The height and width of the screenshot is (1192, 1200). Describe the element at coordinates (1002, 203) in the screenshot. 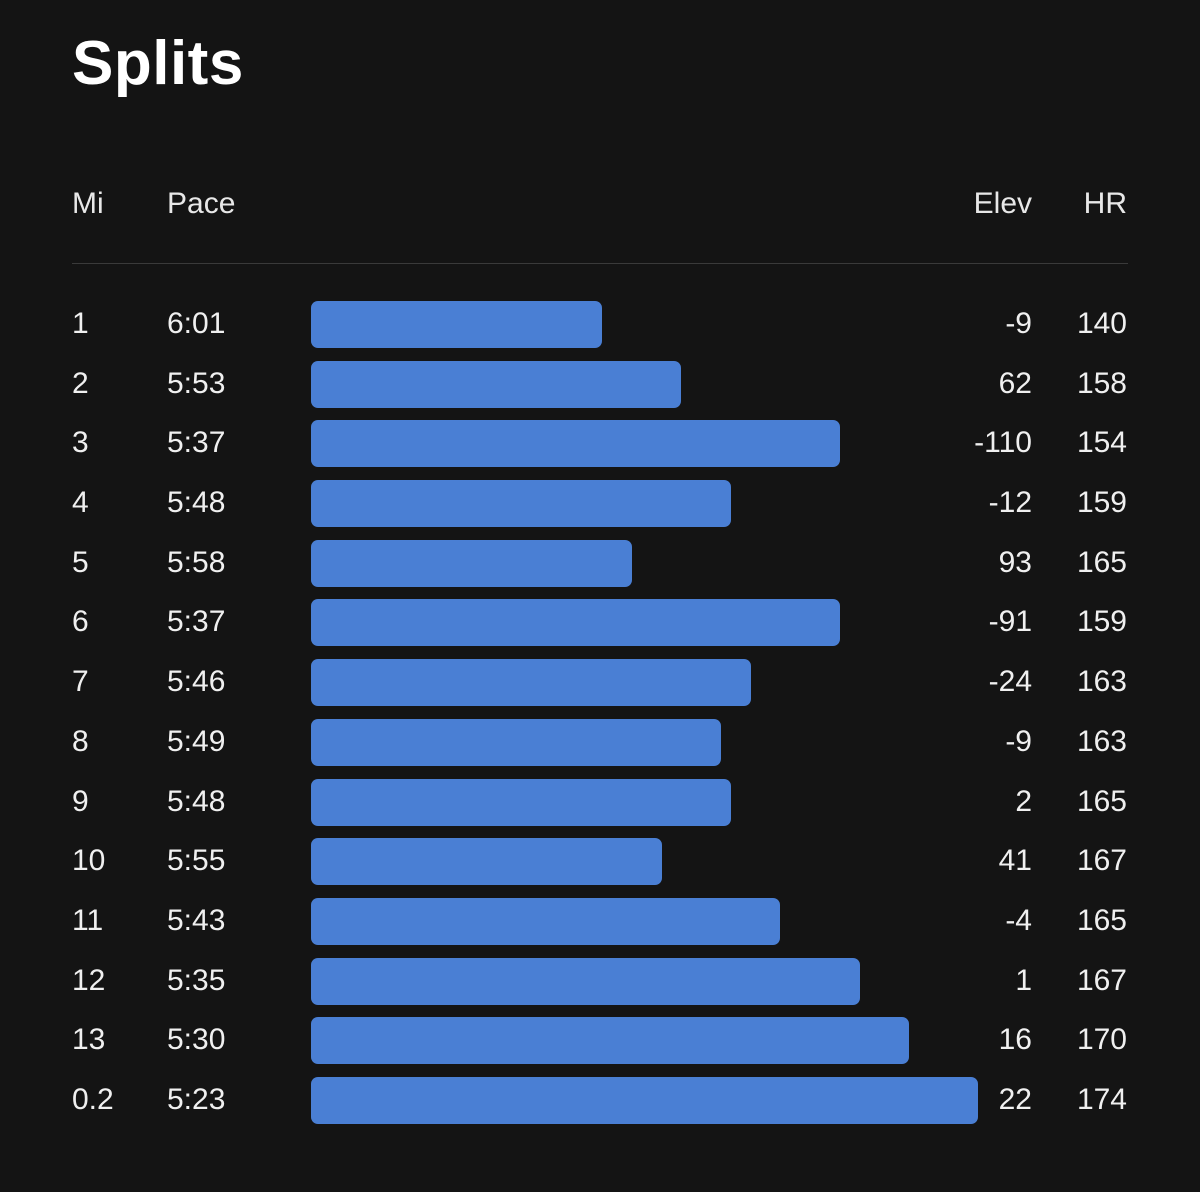

I see `column-header-elev: Elev` at that location.